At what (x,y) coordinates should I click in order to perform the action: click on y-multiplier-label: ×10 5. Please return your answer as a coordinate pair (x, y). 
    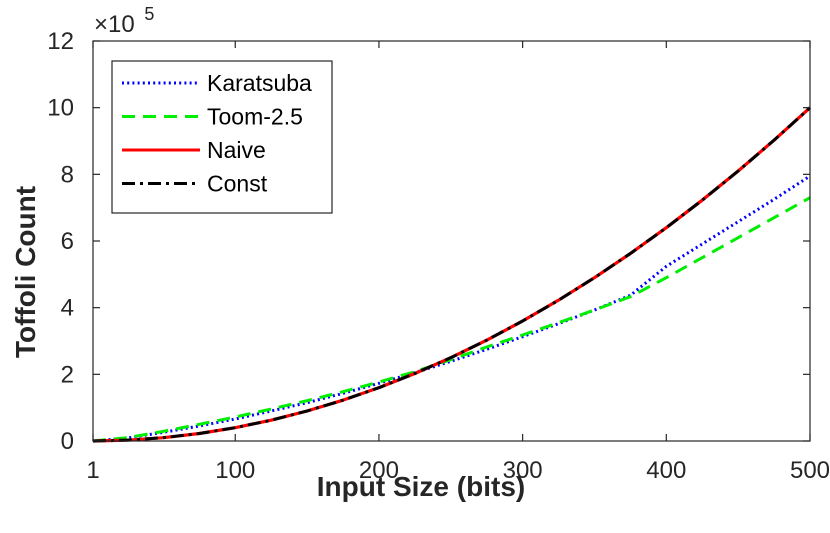
    Looking at the image, I should click on (124, 21).